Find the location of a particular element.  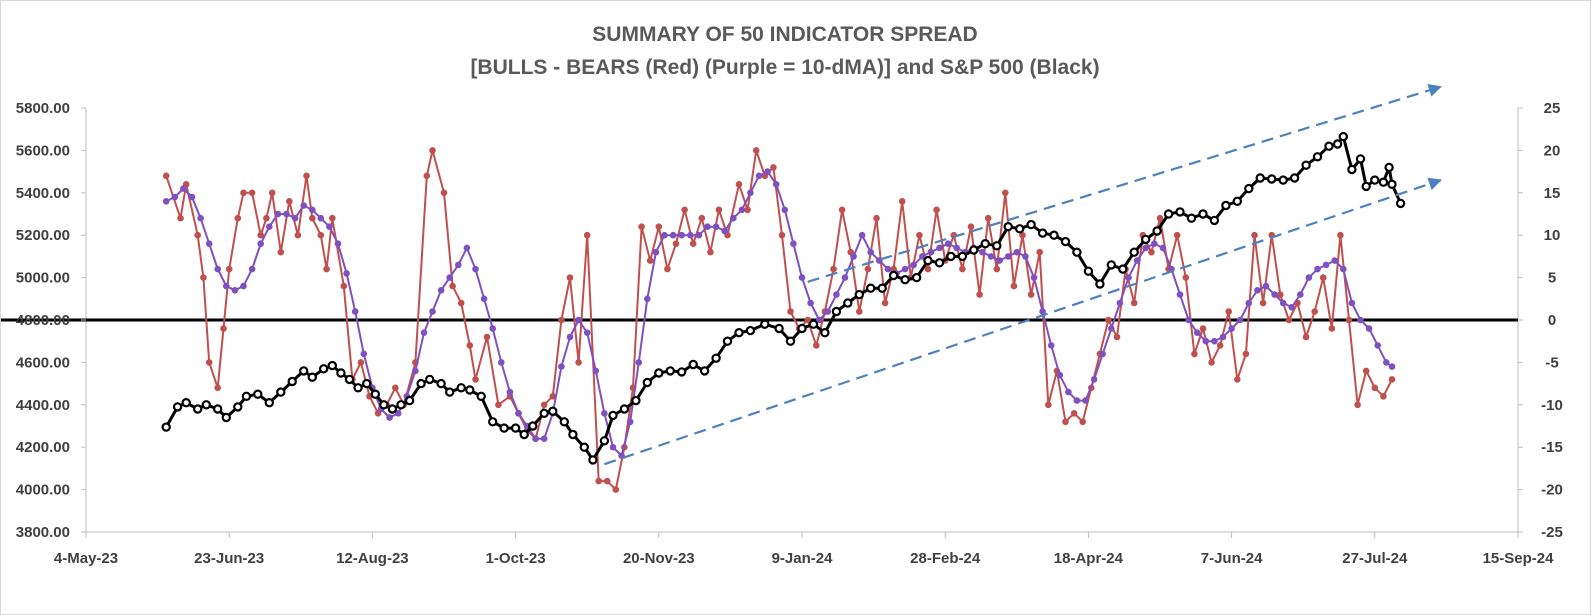

right-tick-label: -15 is located at coordinates (1552, 447).